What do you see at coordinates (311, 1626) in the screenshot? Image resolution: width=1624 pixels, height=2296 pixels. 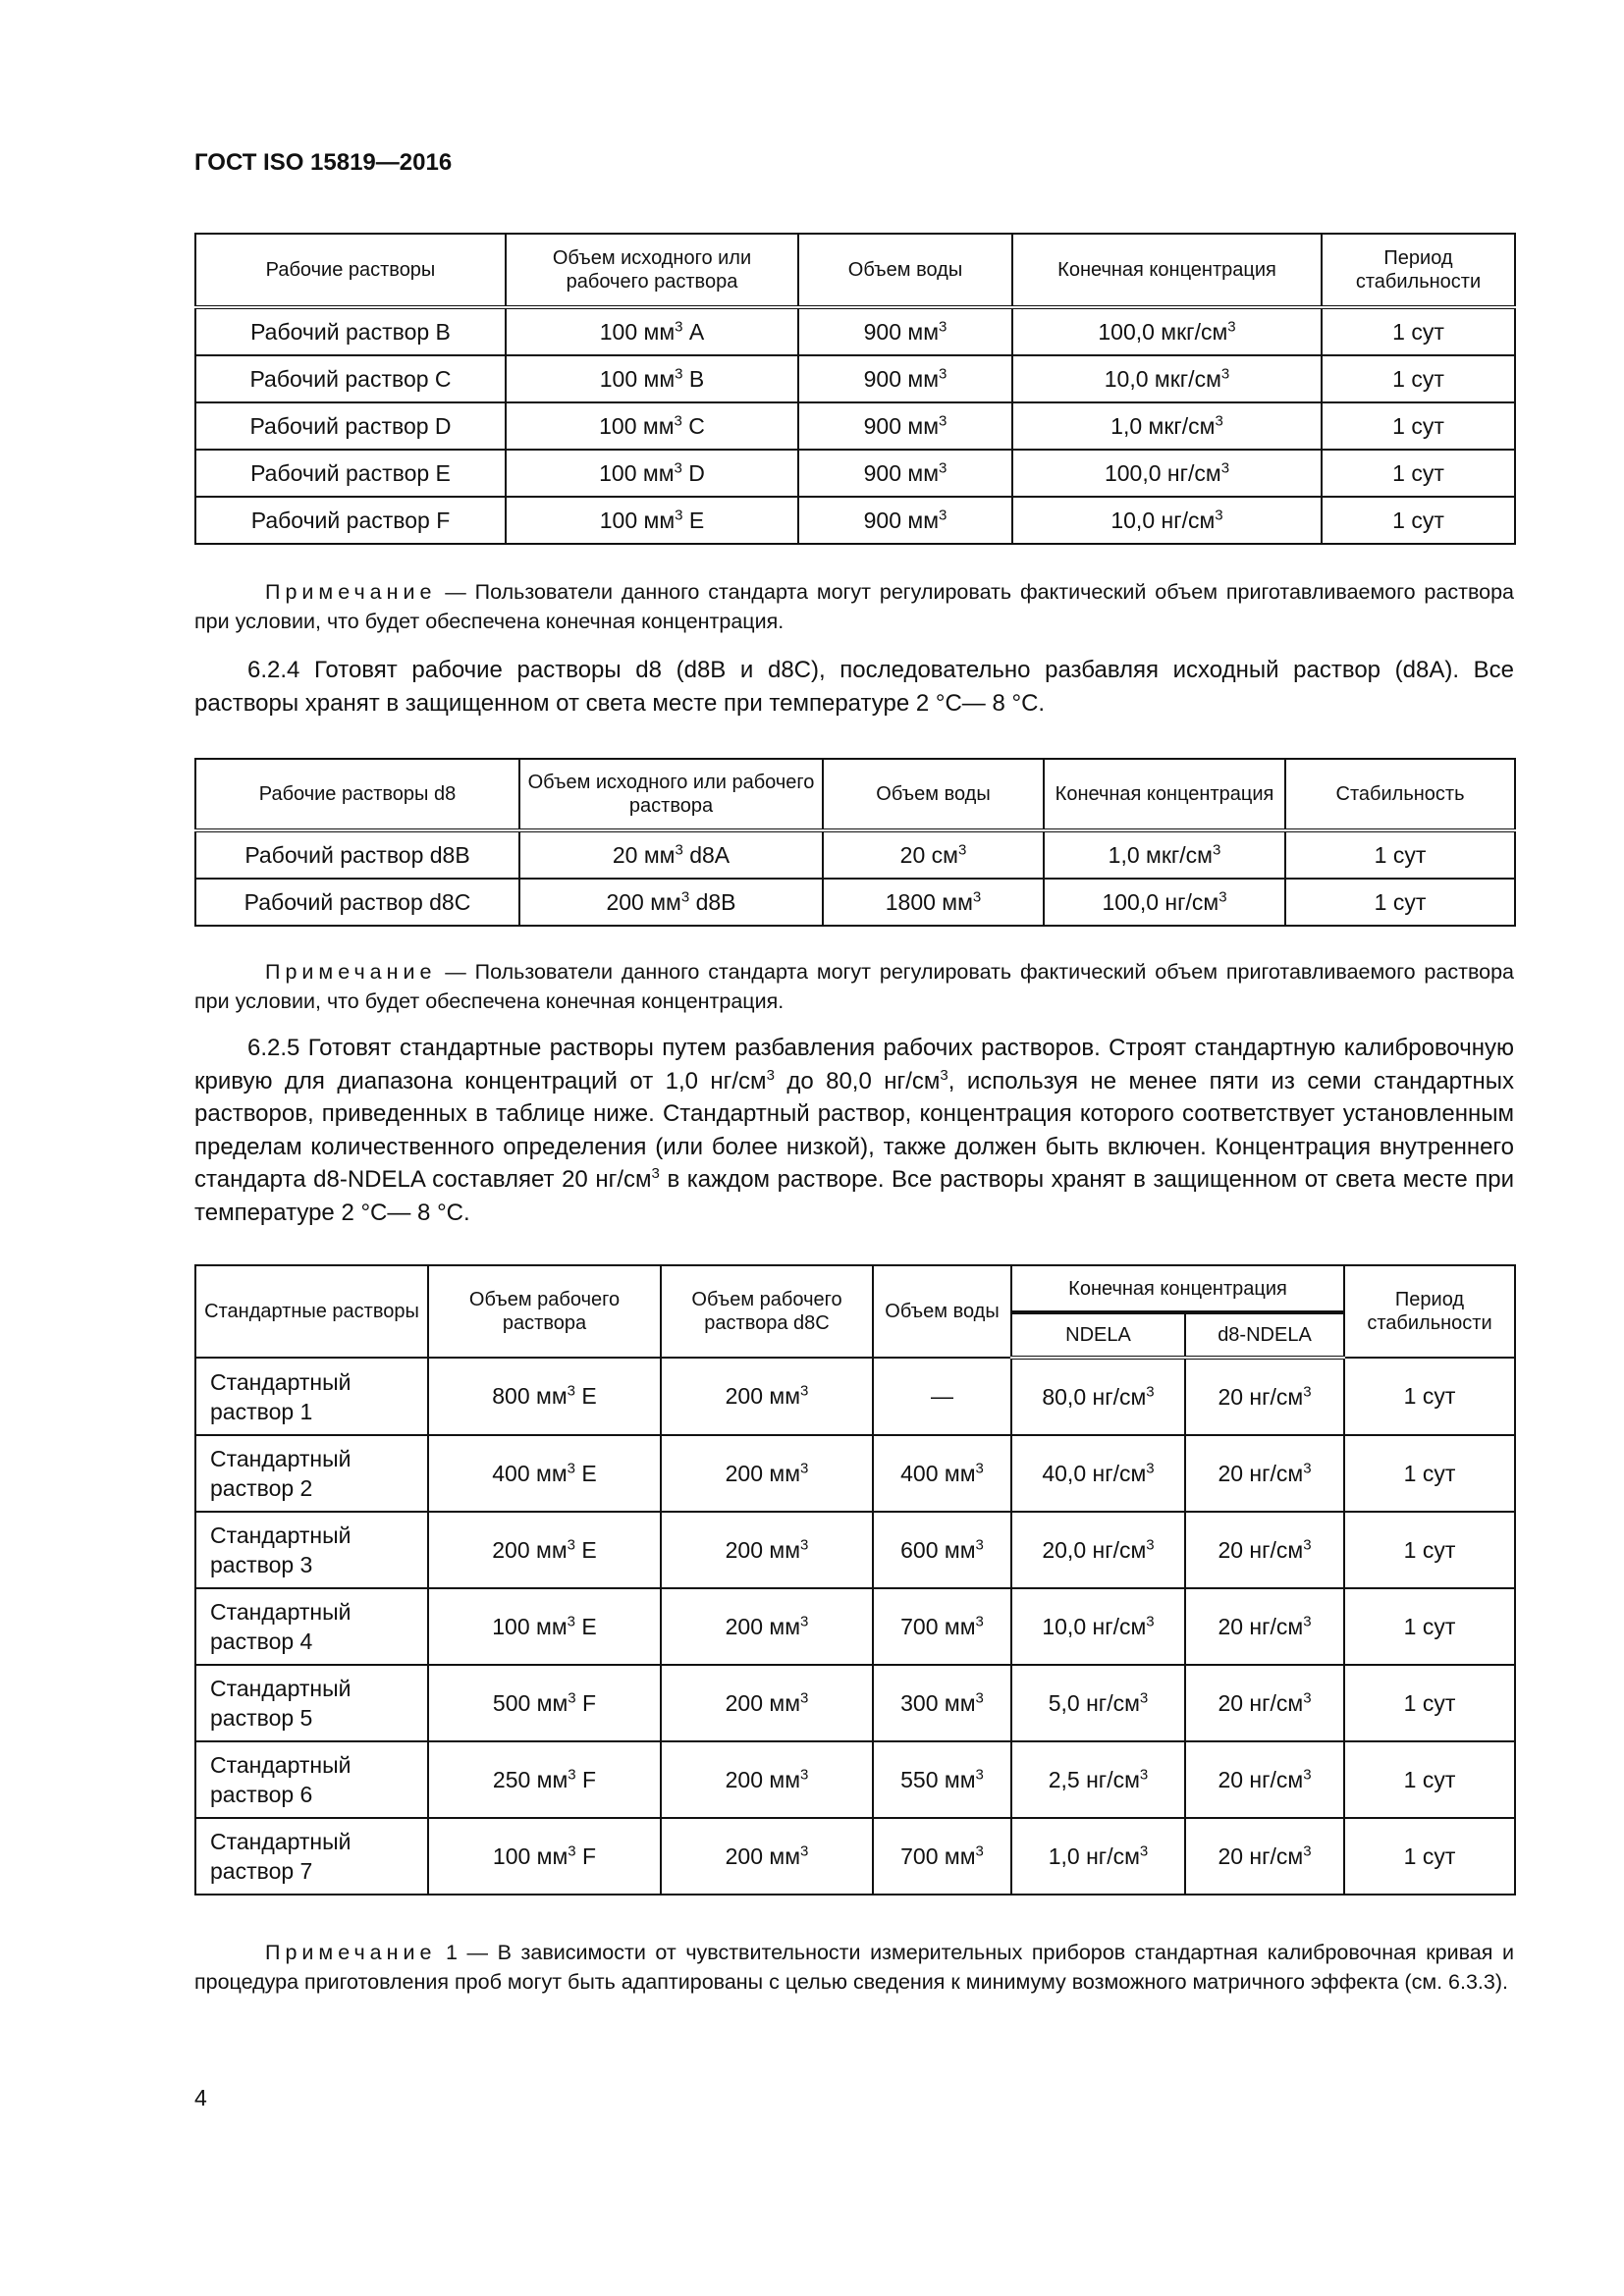 I see `table-cell: Стандартный раствор 4` at bounding box center [311, 1626].